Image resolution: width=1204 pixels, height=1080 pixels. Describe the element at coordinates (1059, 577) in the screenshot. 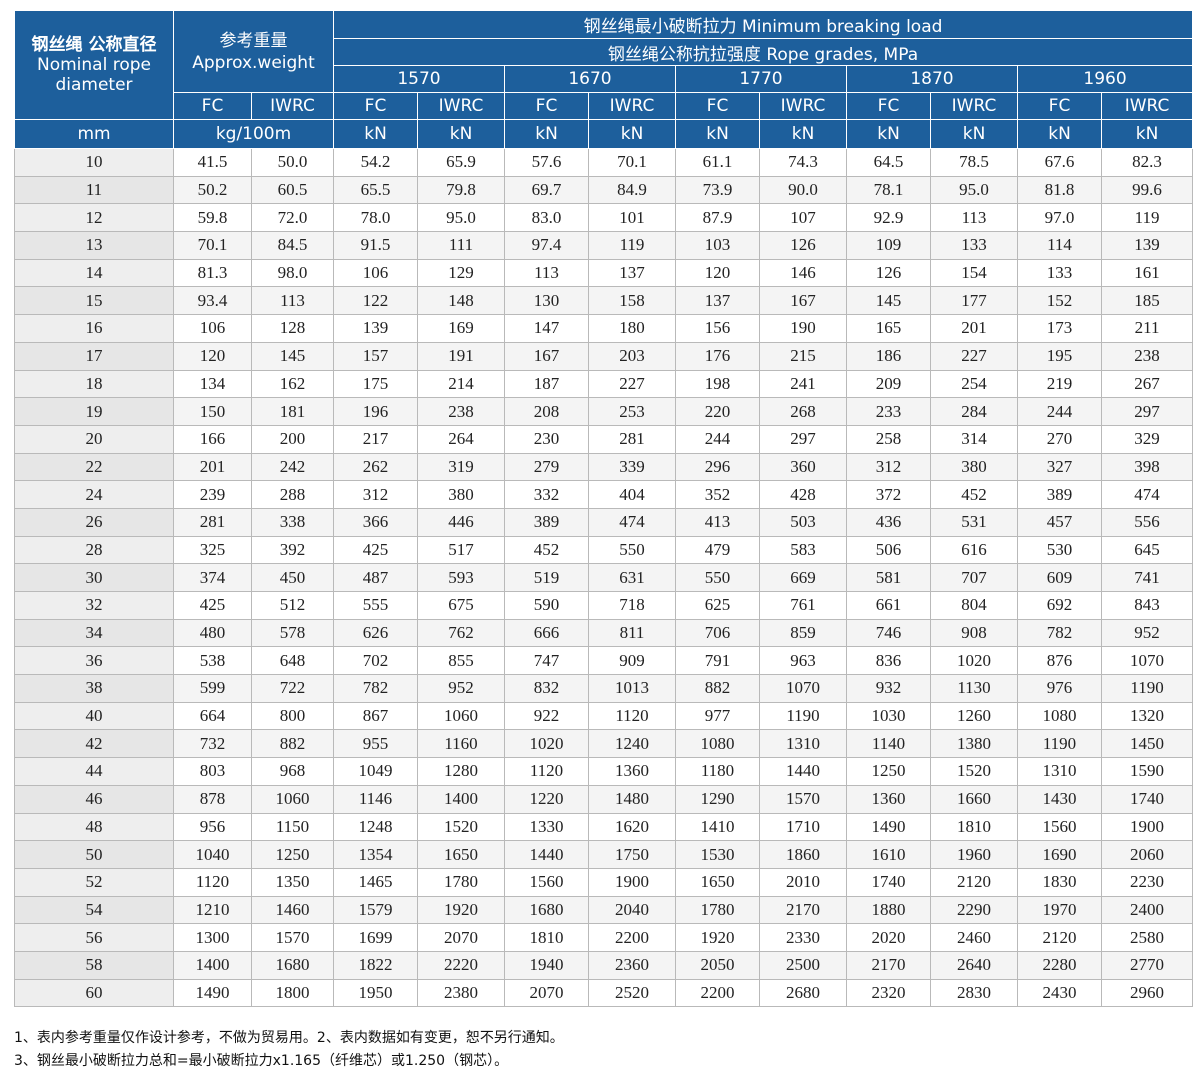

I see `value-cell: 609` at that location.